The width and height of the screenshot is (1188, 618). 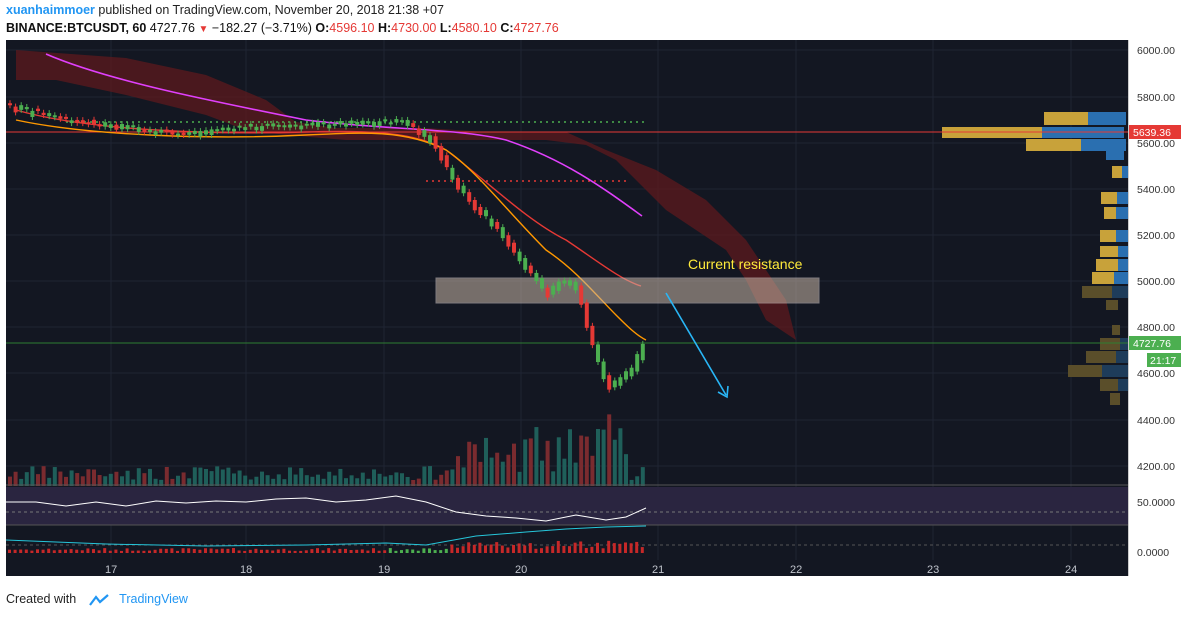 What do you see at coordinates (745, 264) in the screenshot?
I see `annotation-label: Current resistance` at bounding box center [745, 264].